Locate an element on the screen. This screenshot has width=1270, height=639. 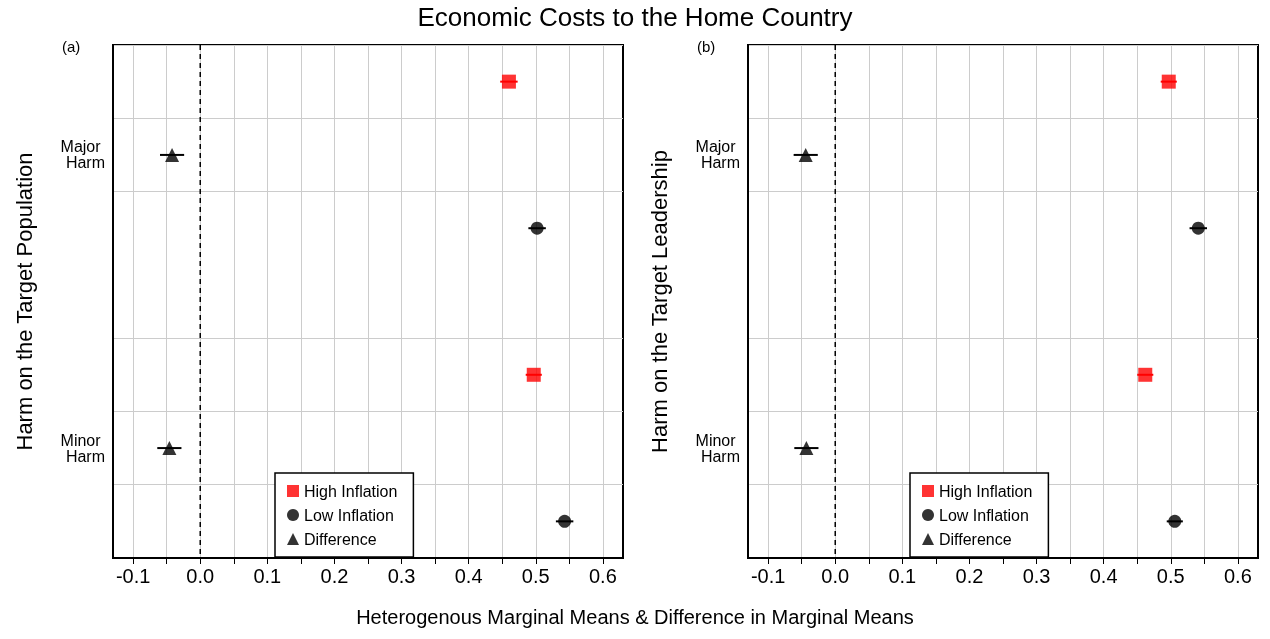
y-axis-title: Harm on the Target Leadership is located at coordinates (659, 301).